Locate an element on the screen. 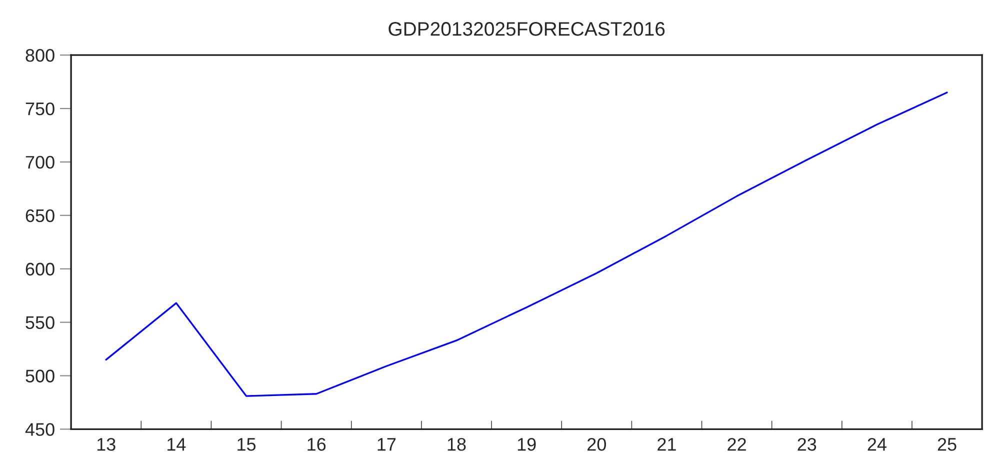 Image resolution: width=987 pixels, height=459 pixels. chart-title: GDP20132025FORECAST2016 is located at coordinates (526, 29).